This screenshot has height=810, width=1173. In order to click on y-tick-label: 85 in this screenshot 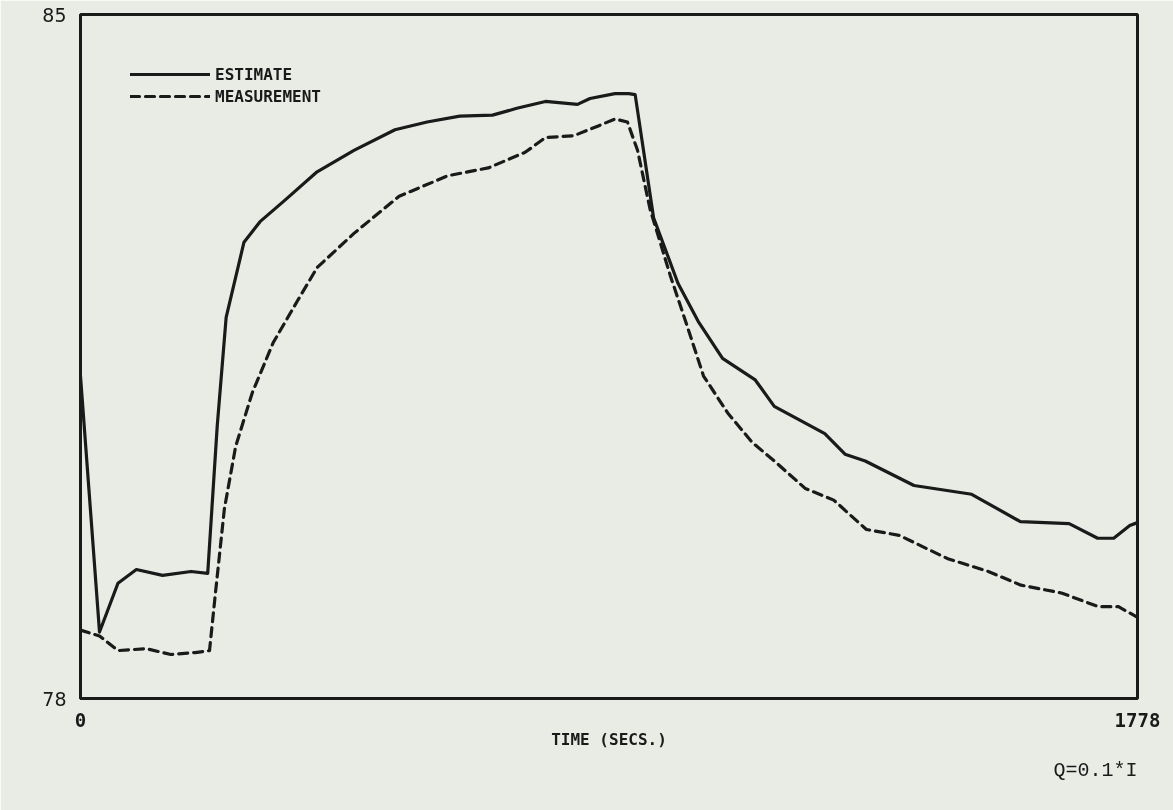, I will do `click(54, 14)`.